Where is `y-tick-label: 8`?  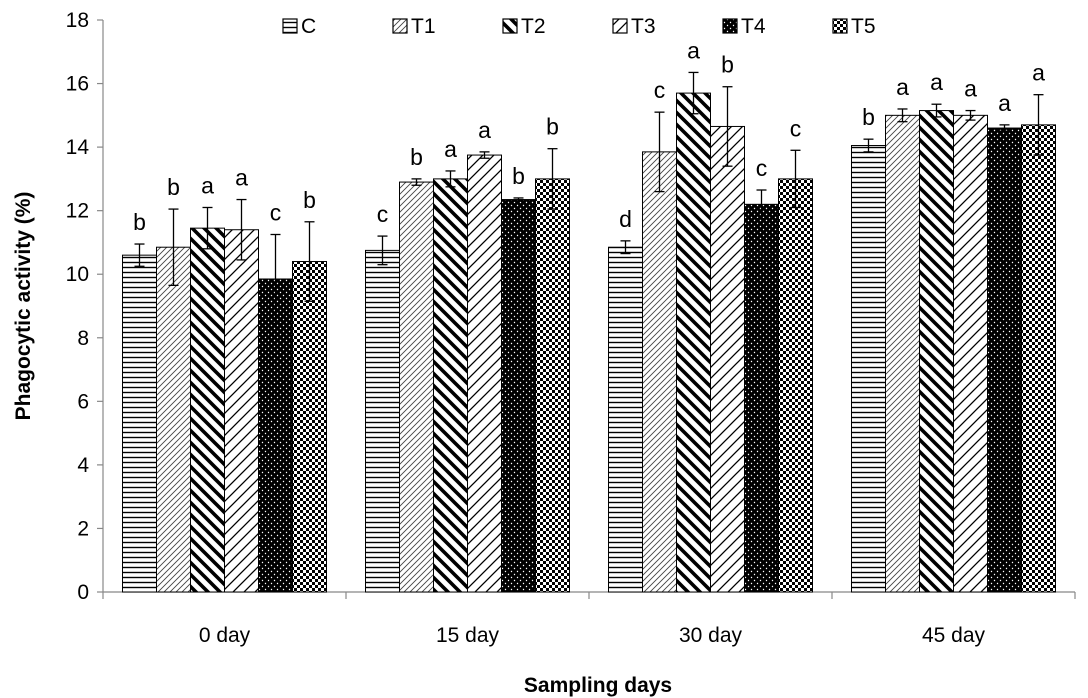 y-tick-label: 8 is located at coordinates (83, 338).